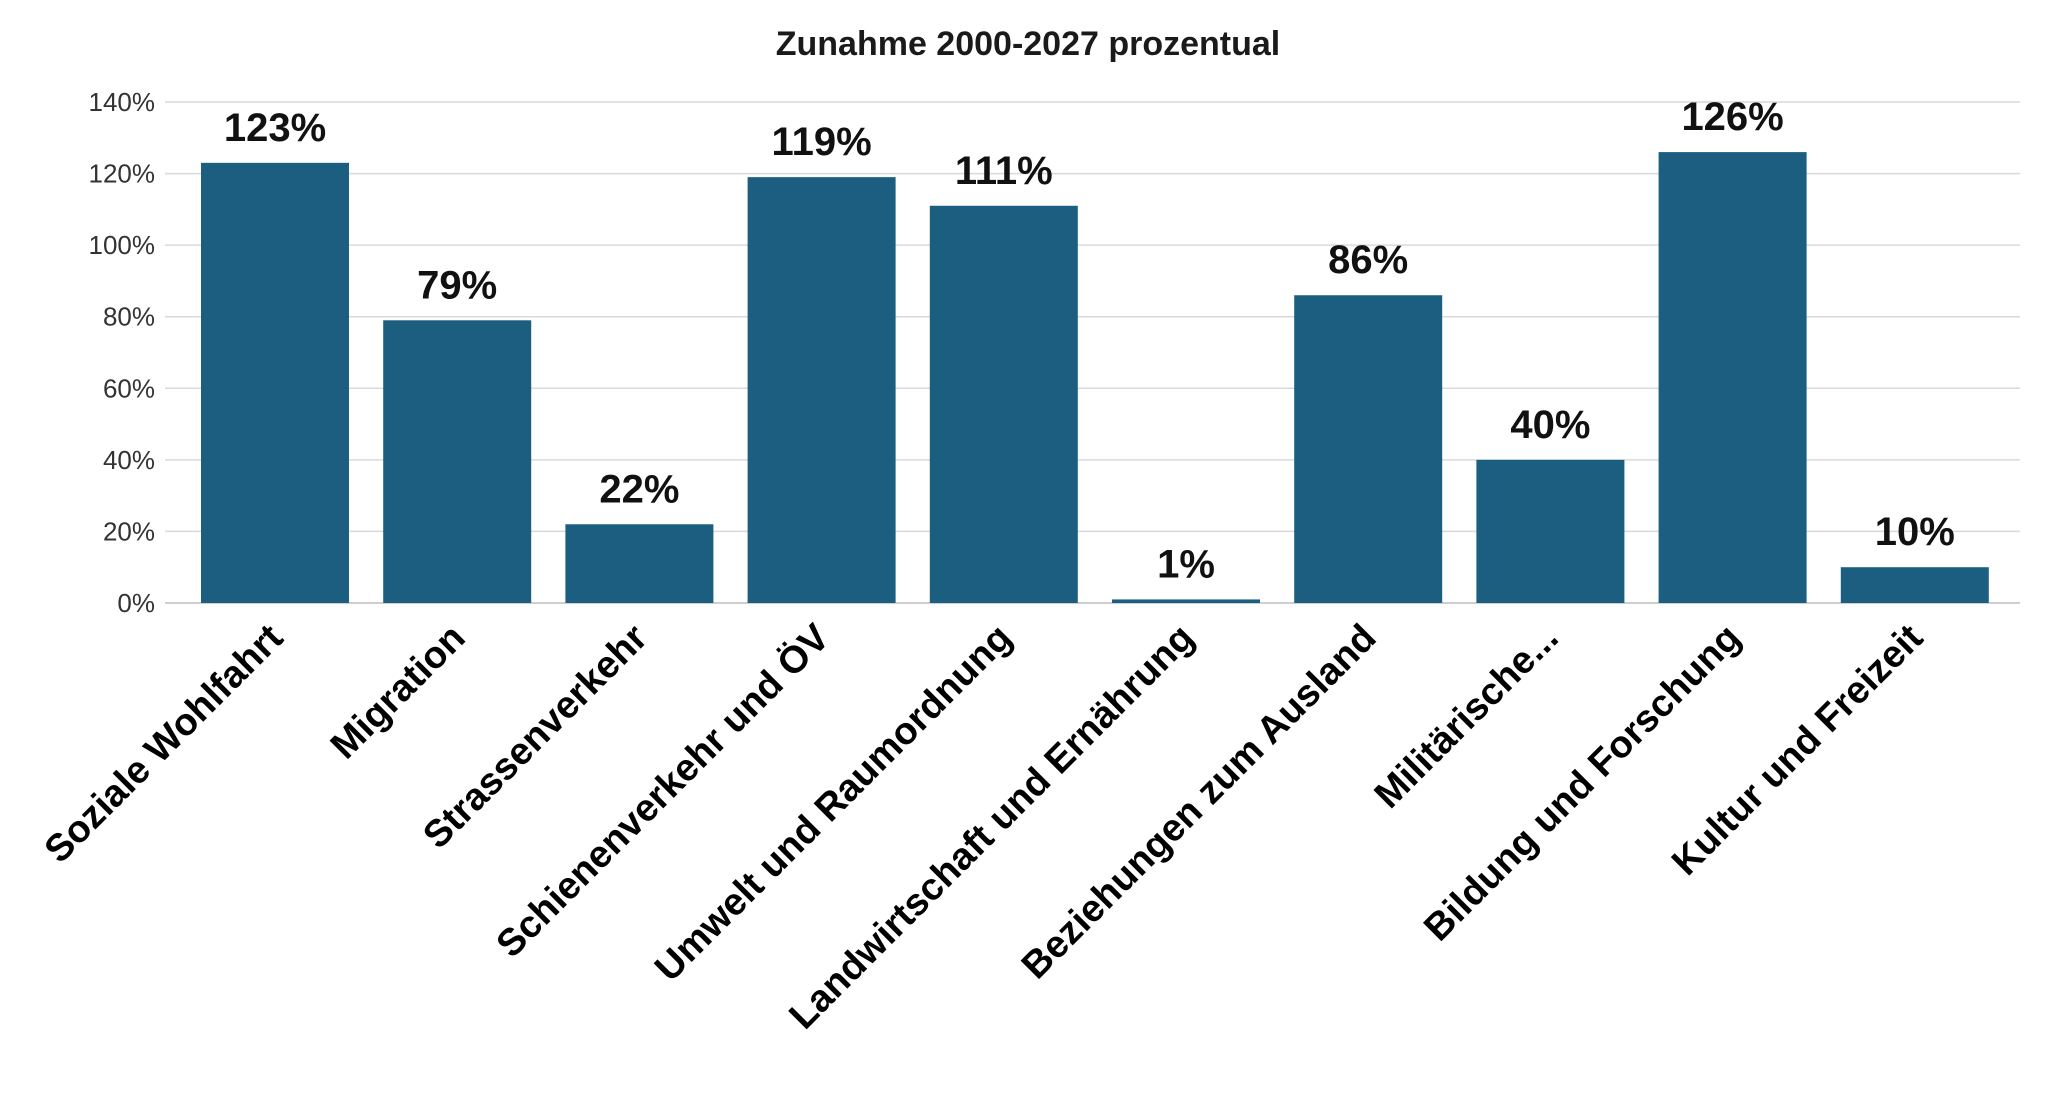 The width and height of the screenshot is (2048, 1101). What do you see at coordinates (275, 128) in the screenshot?
I see `data-label: 123%` at bounding box center [275, 128].